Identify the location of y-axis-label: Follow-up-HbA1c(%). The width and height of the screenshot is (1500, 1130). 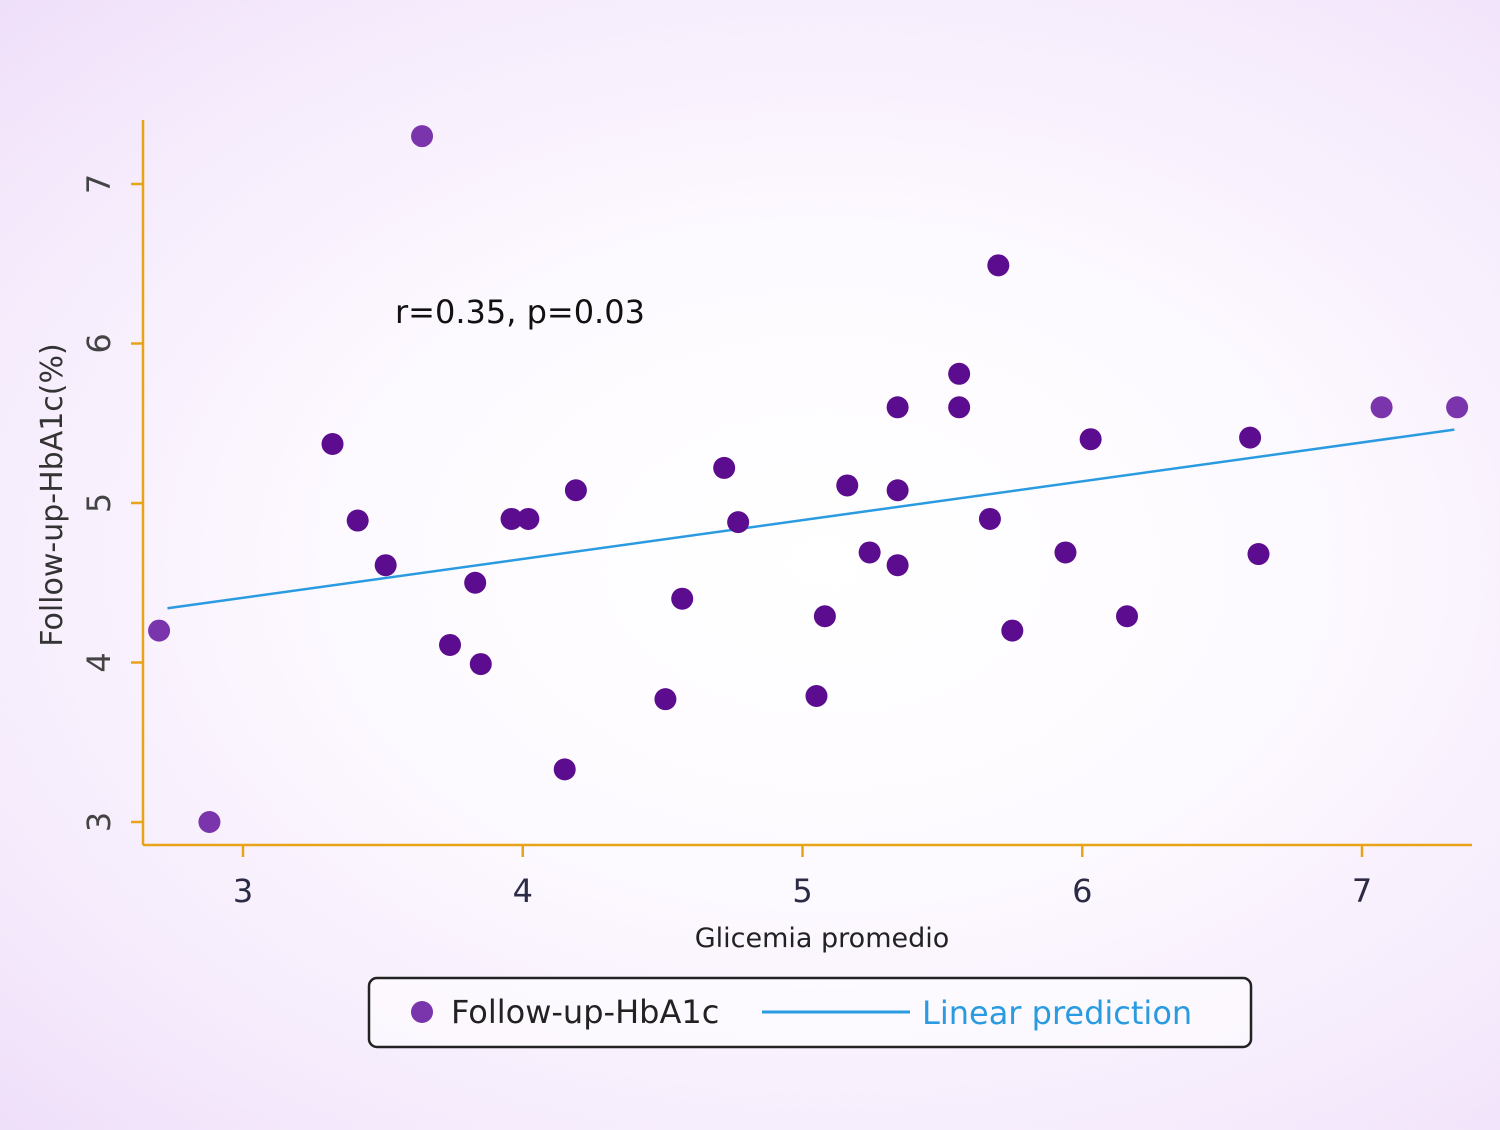
(52, 494).